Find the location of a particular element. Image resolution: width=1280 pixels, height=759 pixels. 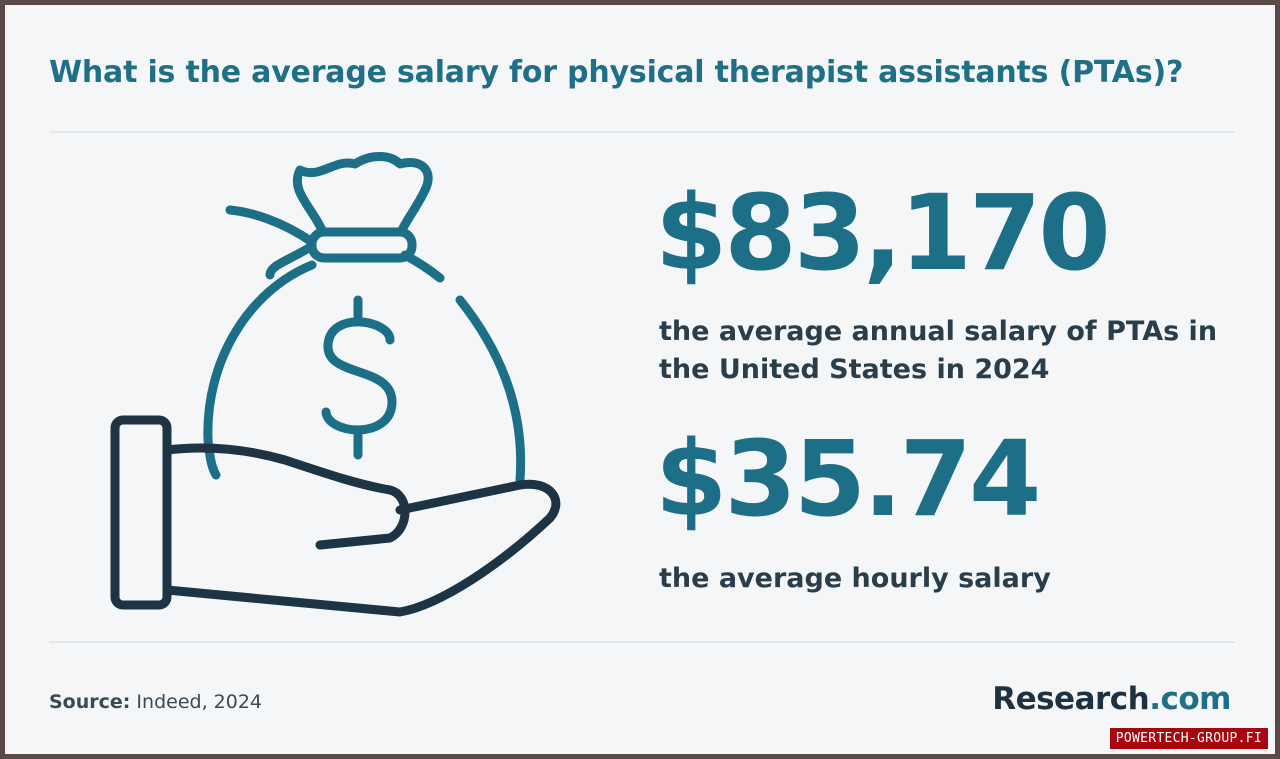

brand-name: Research is located at coordinates (1071, 699).